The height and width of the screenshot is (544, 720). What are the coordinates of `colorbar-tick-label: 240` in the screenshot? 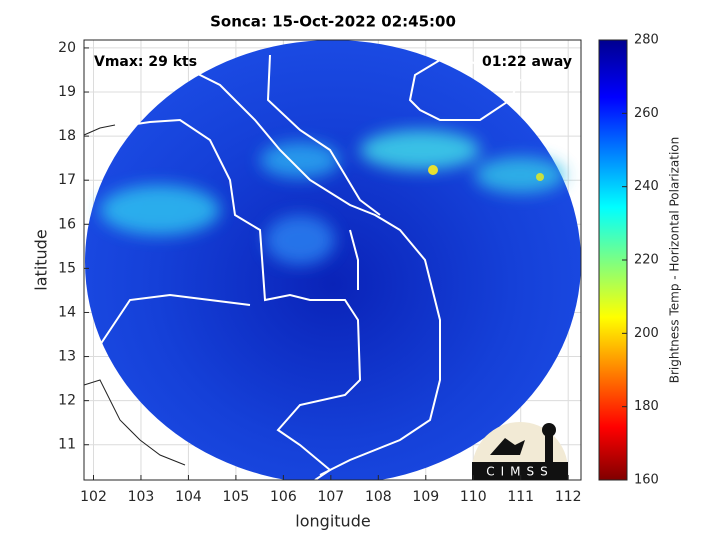 It's located at (646, 186).